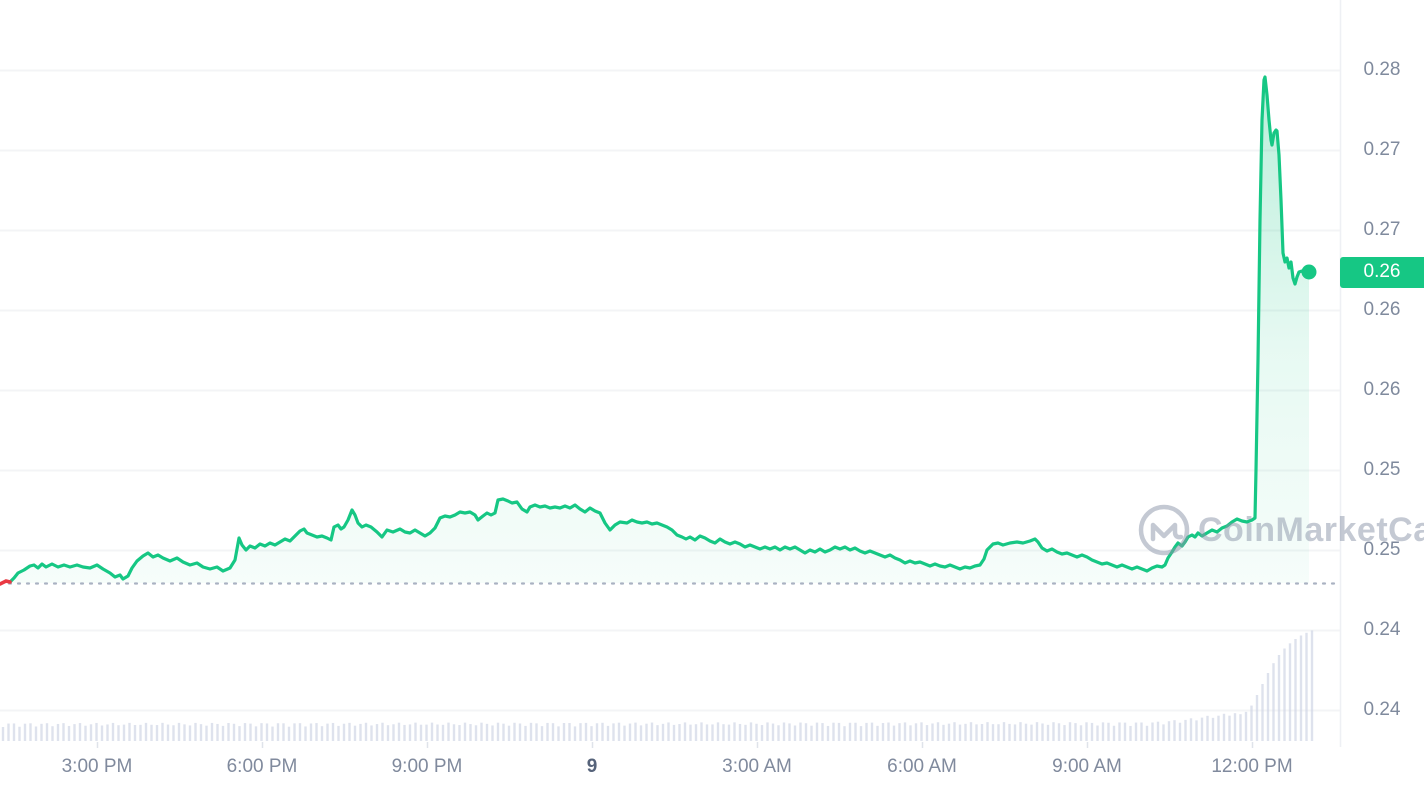  Describe the element at coordinates (6, 582) in the screenshot. I see `open-price-red-segment` at that location.